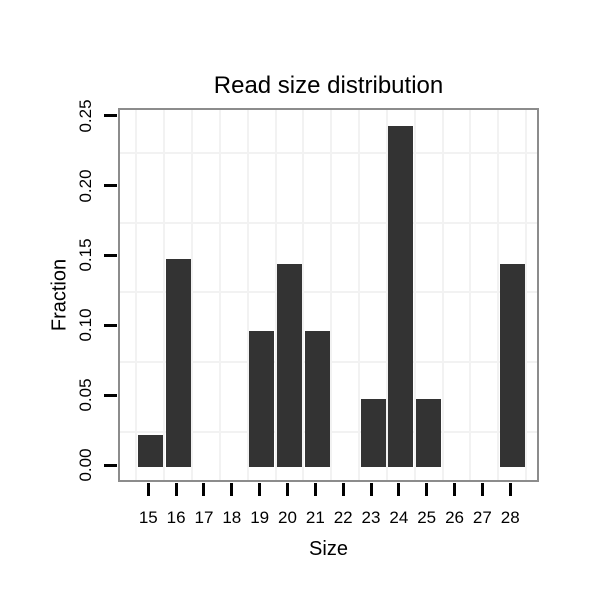 The height and width of the screenshot is (600, 600). What do you see at coordinates (85, 116) in the screenshot?
I see `y-tick-label: 0.25` at bounding box center [85, 116].